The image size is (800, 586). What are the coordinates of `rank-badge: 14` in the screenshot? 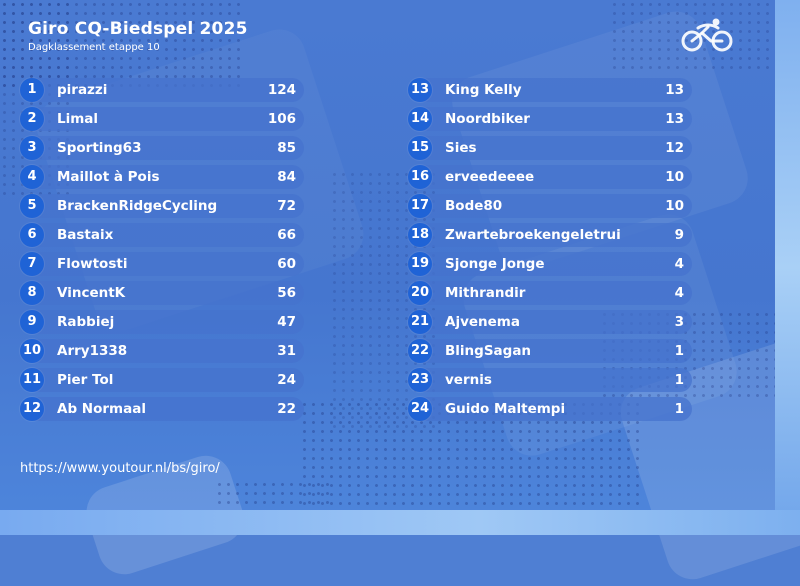 It's located at (420, 119).